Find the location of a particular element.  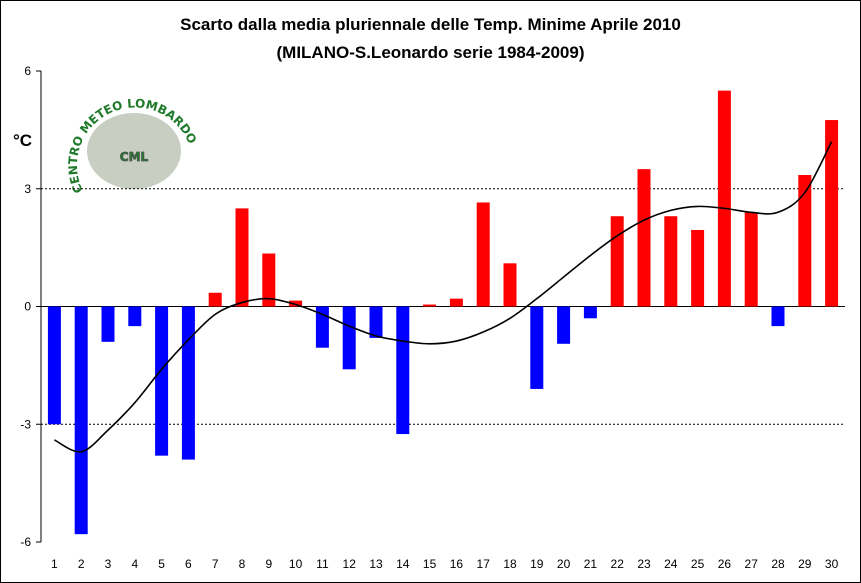

y-axis-label: °C is located at coordinates (23, 140).